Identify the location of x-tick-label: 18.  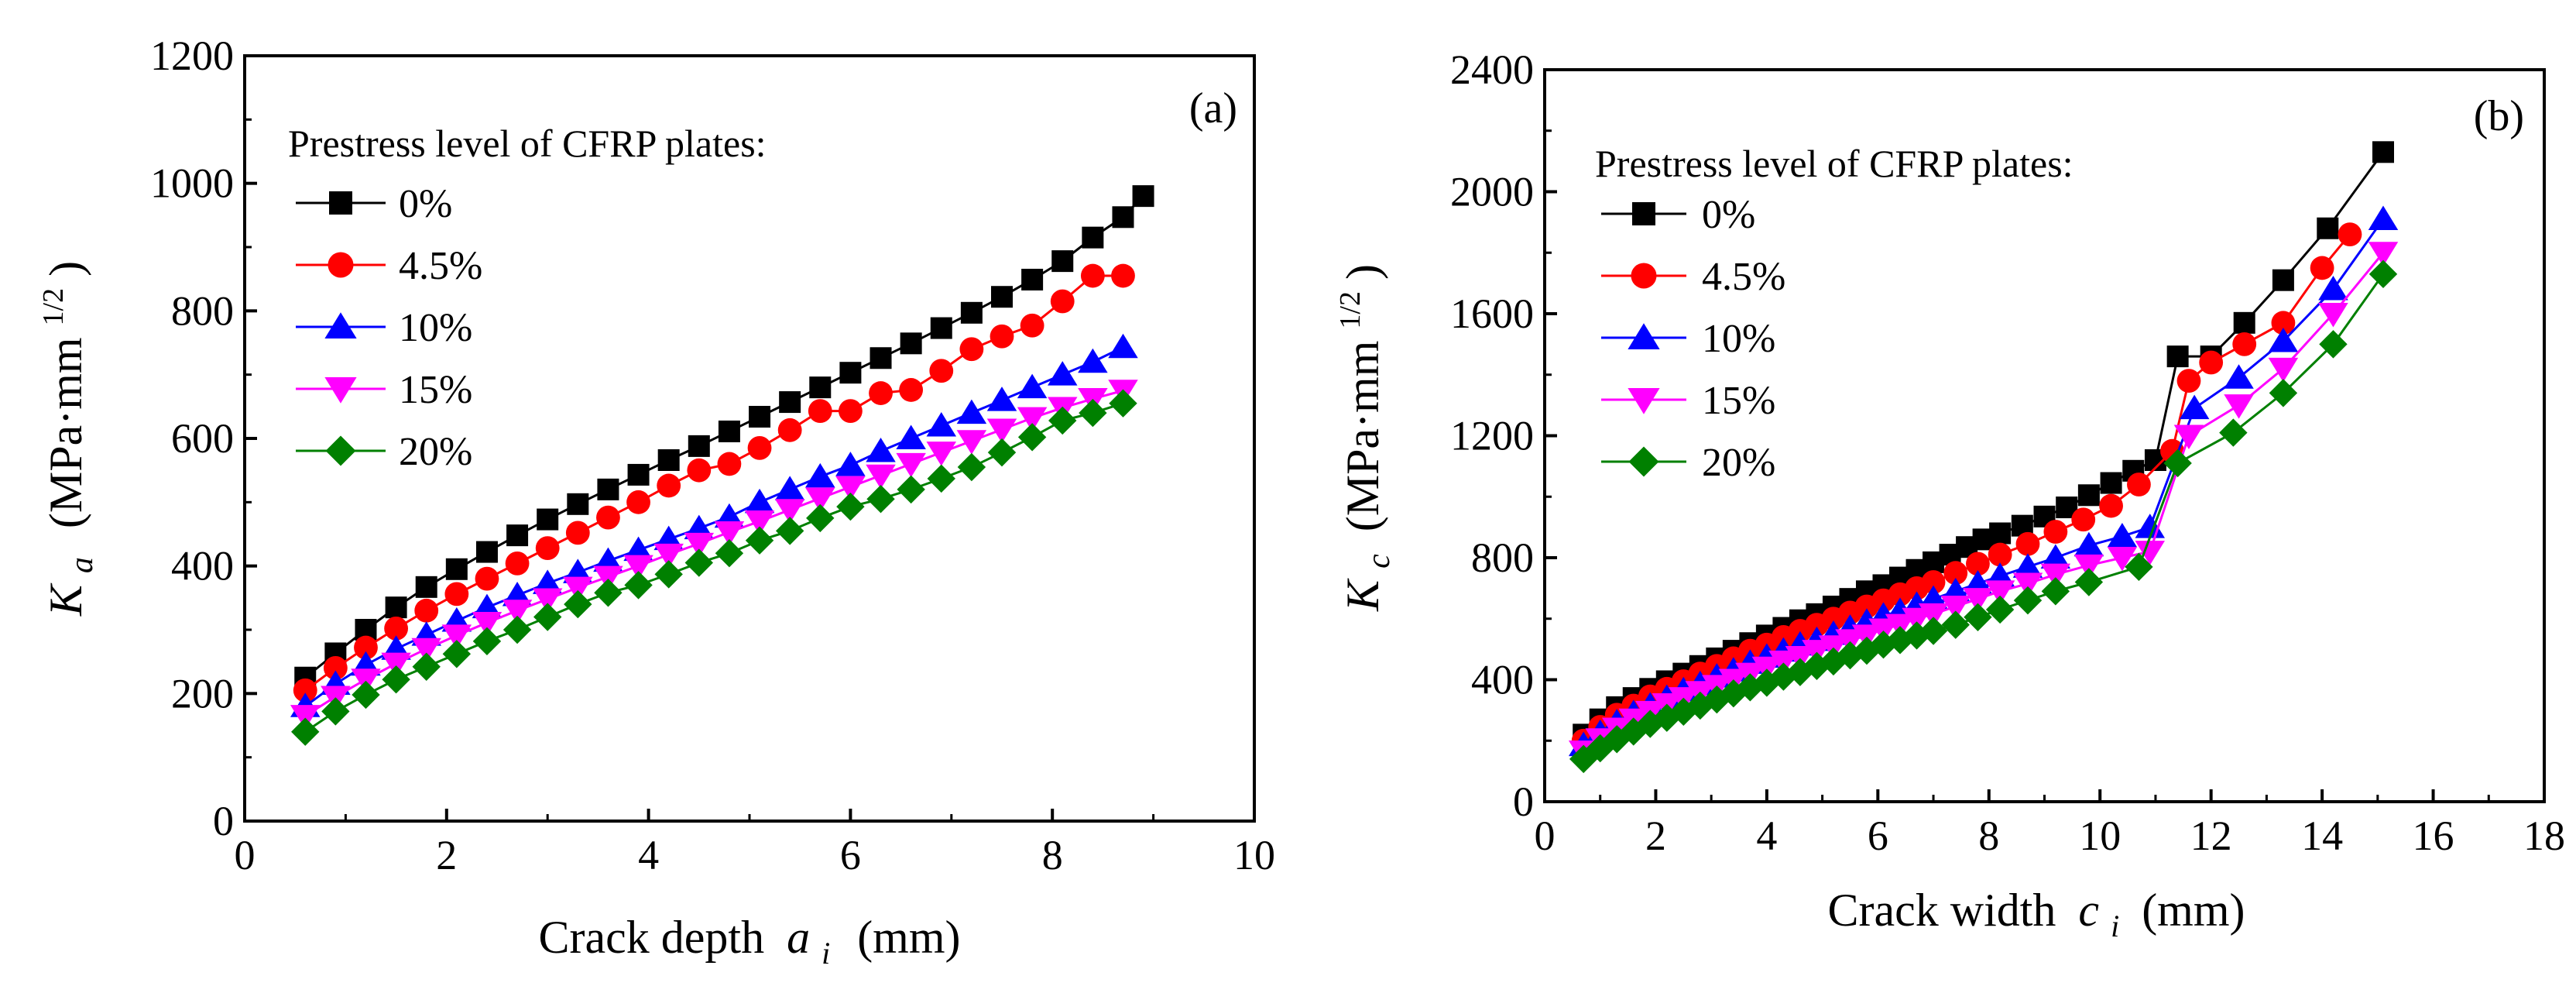
(2544, 836).